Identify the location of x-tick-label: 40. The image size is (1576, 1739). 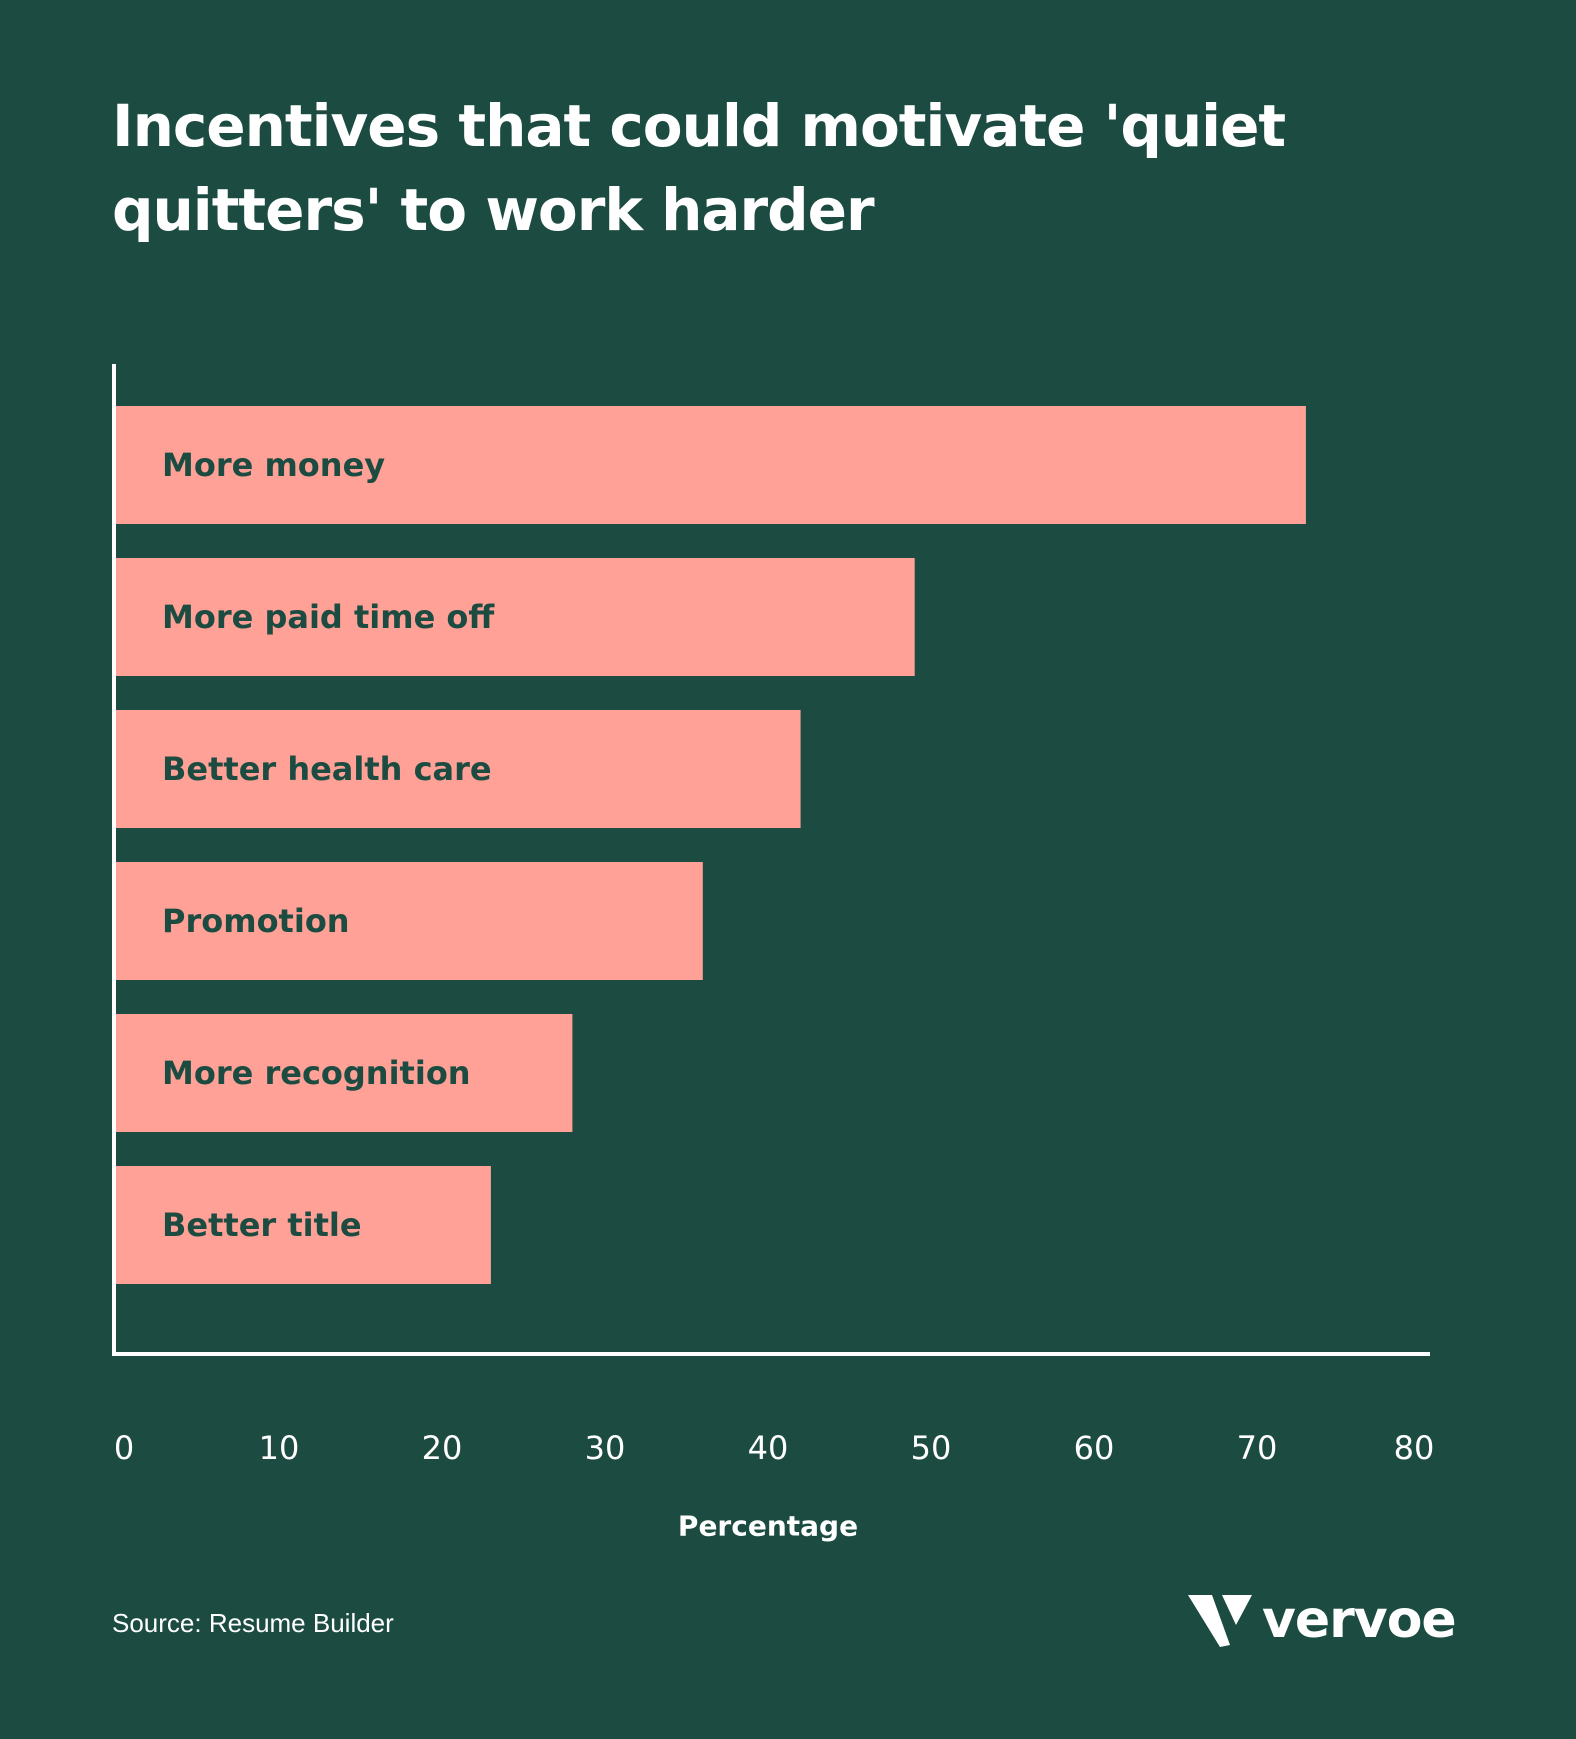
(768, 1448).